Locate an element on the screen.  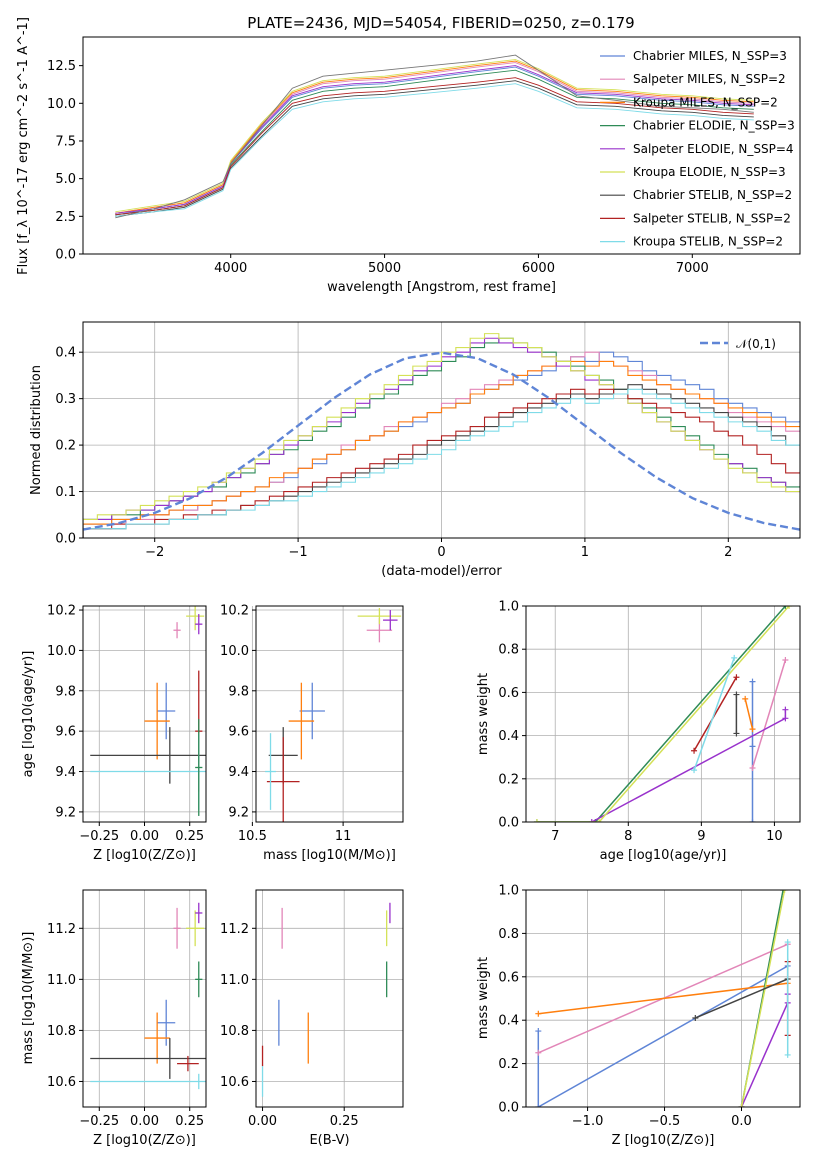
legend-label: Salpeter STELIB, N_SSP=2 is located at coordinates (712, 218).